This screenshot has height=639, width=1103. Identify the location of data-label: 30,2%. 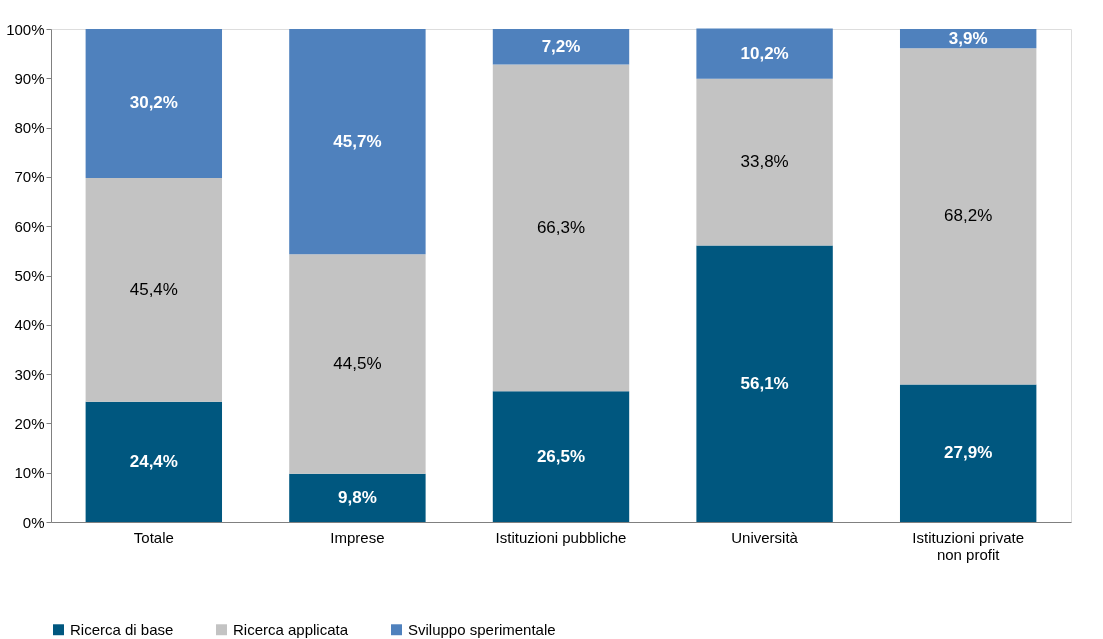
(153, 103).